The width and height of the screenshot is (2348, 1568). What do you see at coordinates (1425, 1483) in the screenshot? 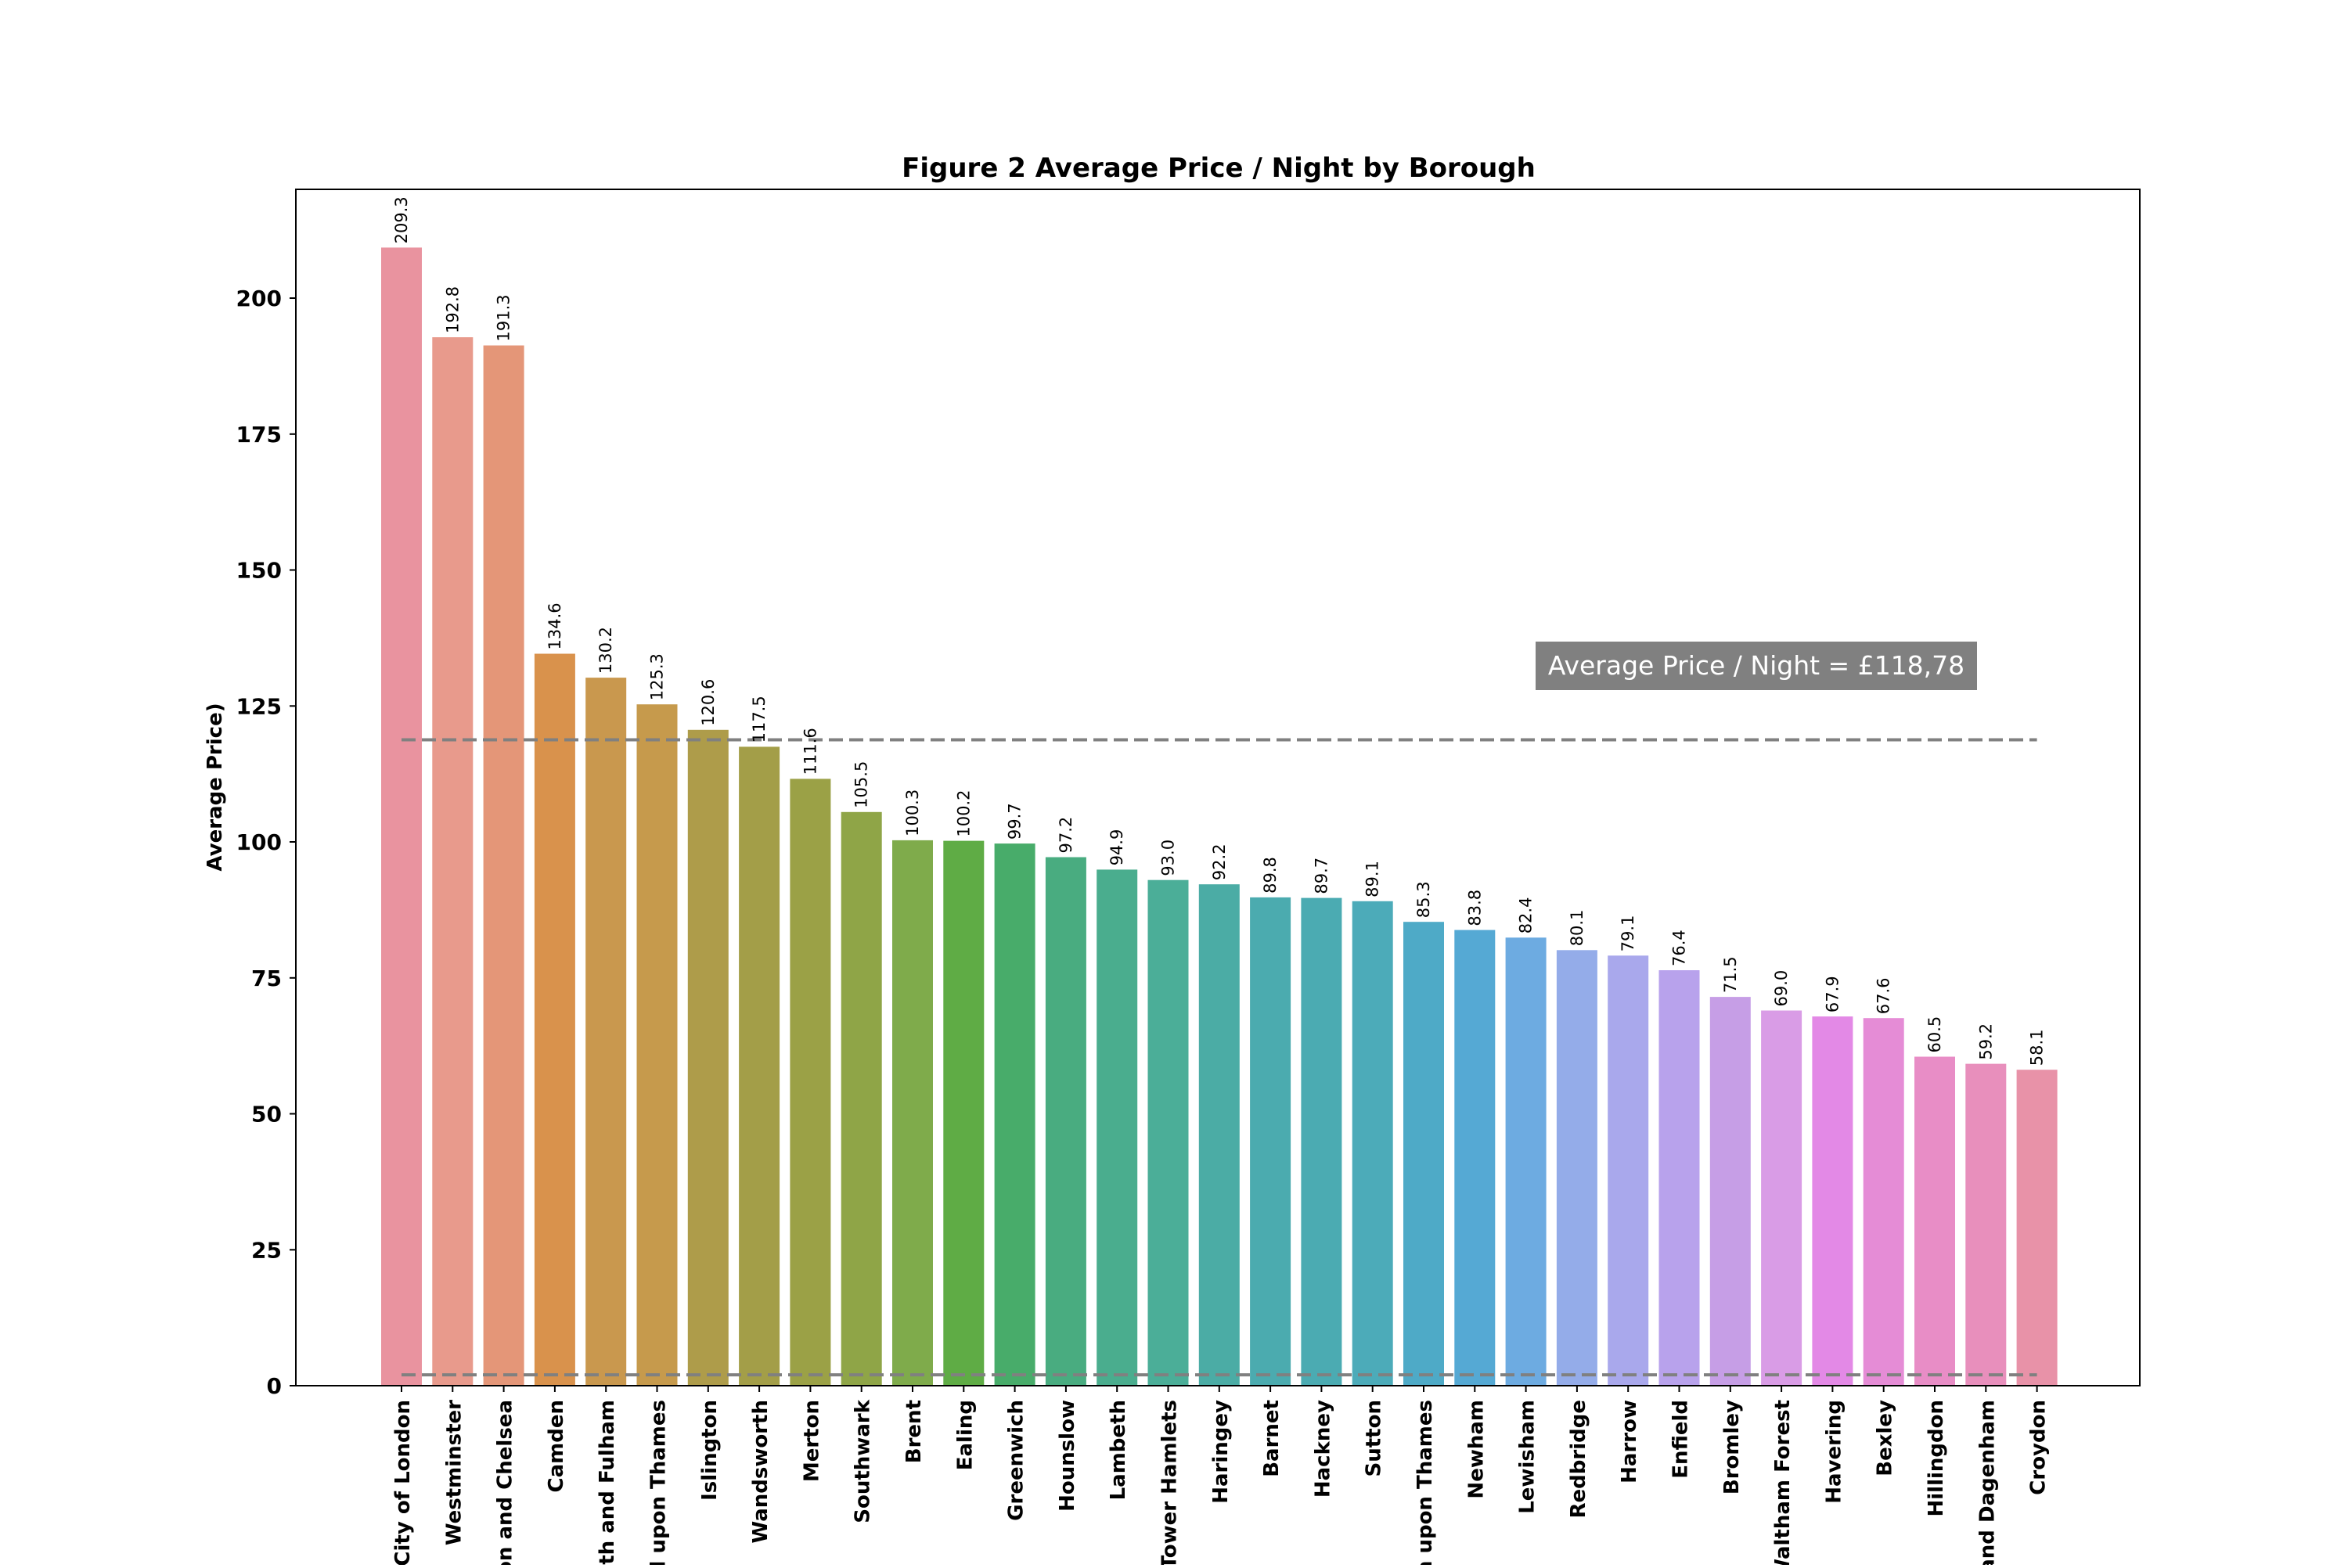
I see `x-tick-label: n upon Thames` at bounding box center [1425, 1483].